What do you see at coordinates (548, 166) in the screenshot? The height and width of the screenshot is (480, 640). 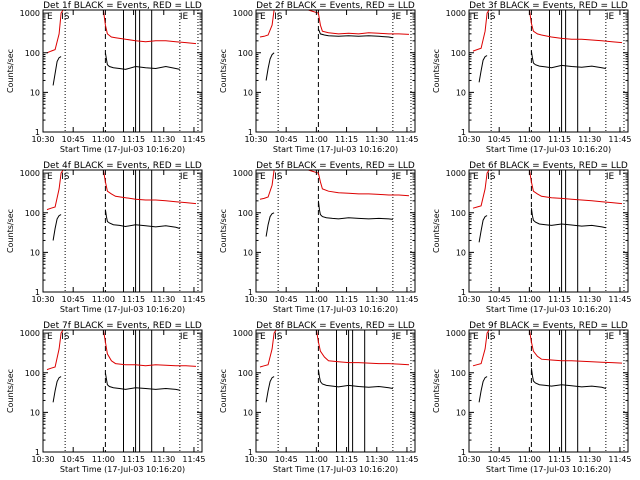 I see `panel-title: Det 6f BLACK = Events, RED = LLD` at bounding box center [548, 166].